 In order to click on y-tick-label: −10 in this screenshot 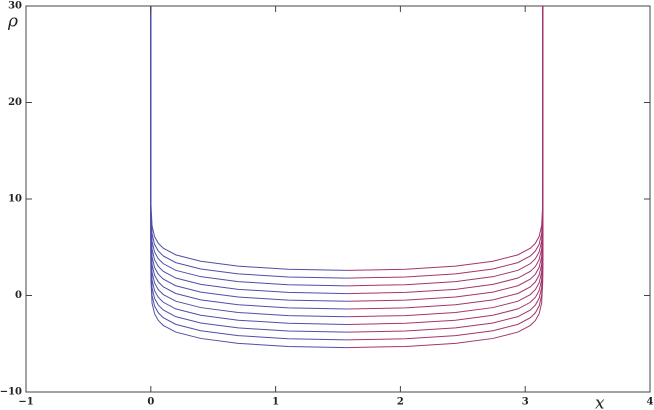, I will do `click(11, 392)`.